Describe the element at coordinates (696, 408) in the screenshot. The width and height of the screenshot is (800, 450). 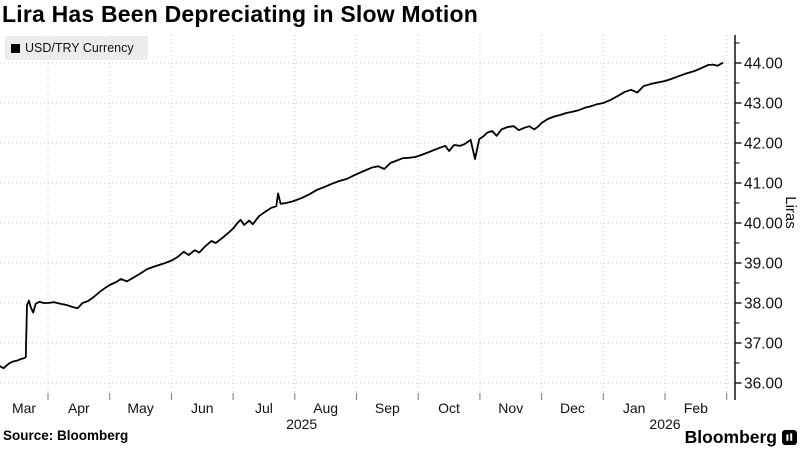
I see `x-month-label: Feb` at that location.